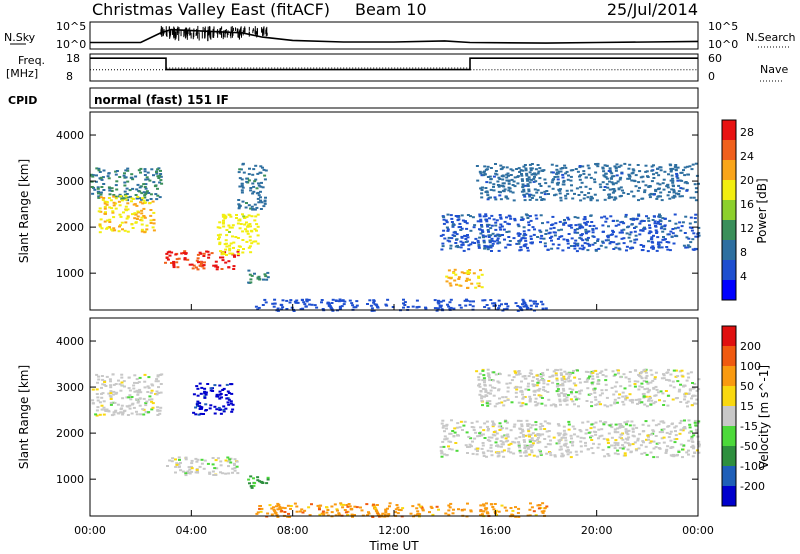 The height and width of the screenshot is (554, 800). I want to click on power-colorbar-label: Power [dB], so click(762, 210).